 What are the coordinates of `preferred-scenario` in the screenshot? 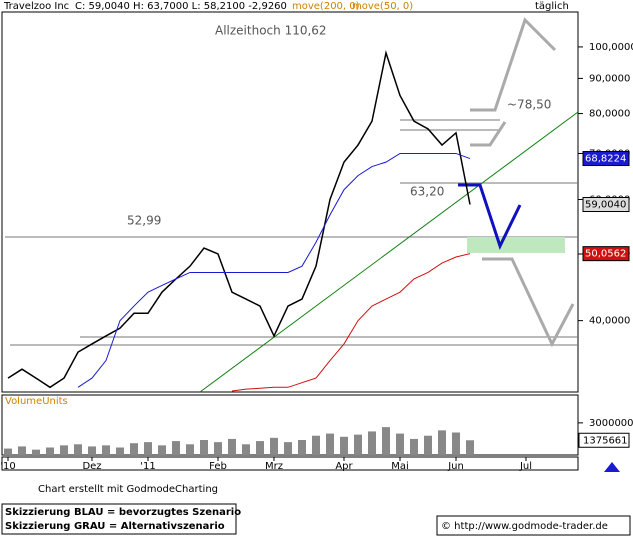 It's located at (490, 216).